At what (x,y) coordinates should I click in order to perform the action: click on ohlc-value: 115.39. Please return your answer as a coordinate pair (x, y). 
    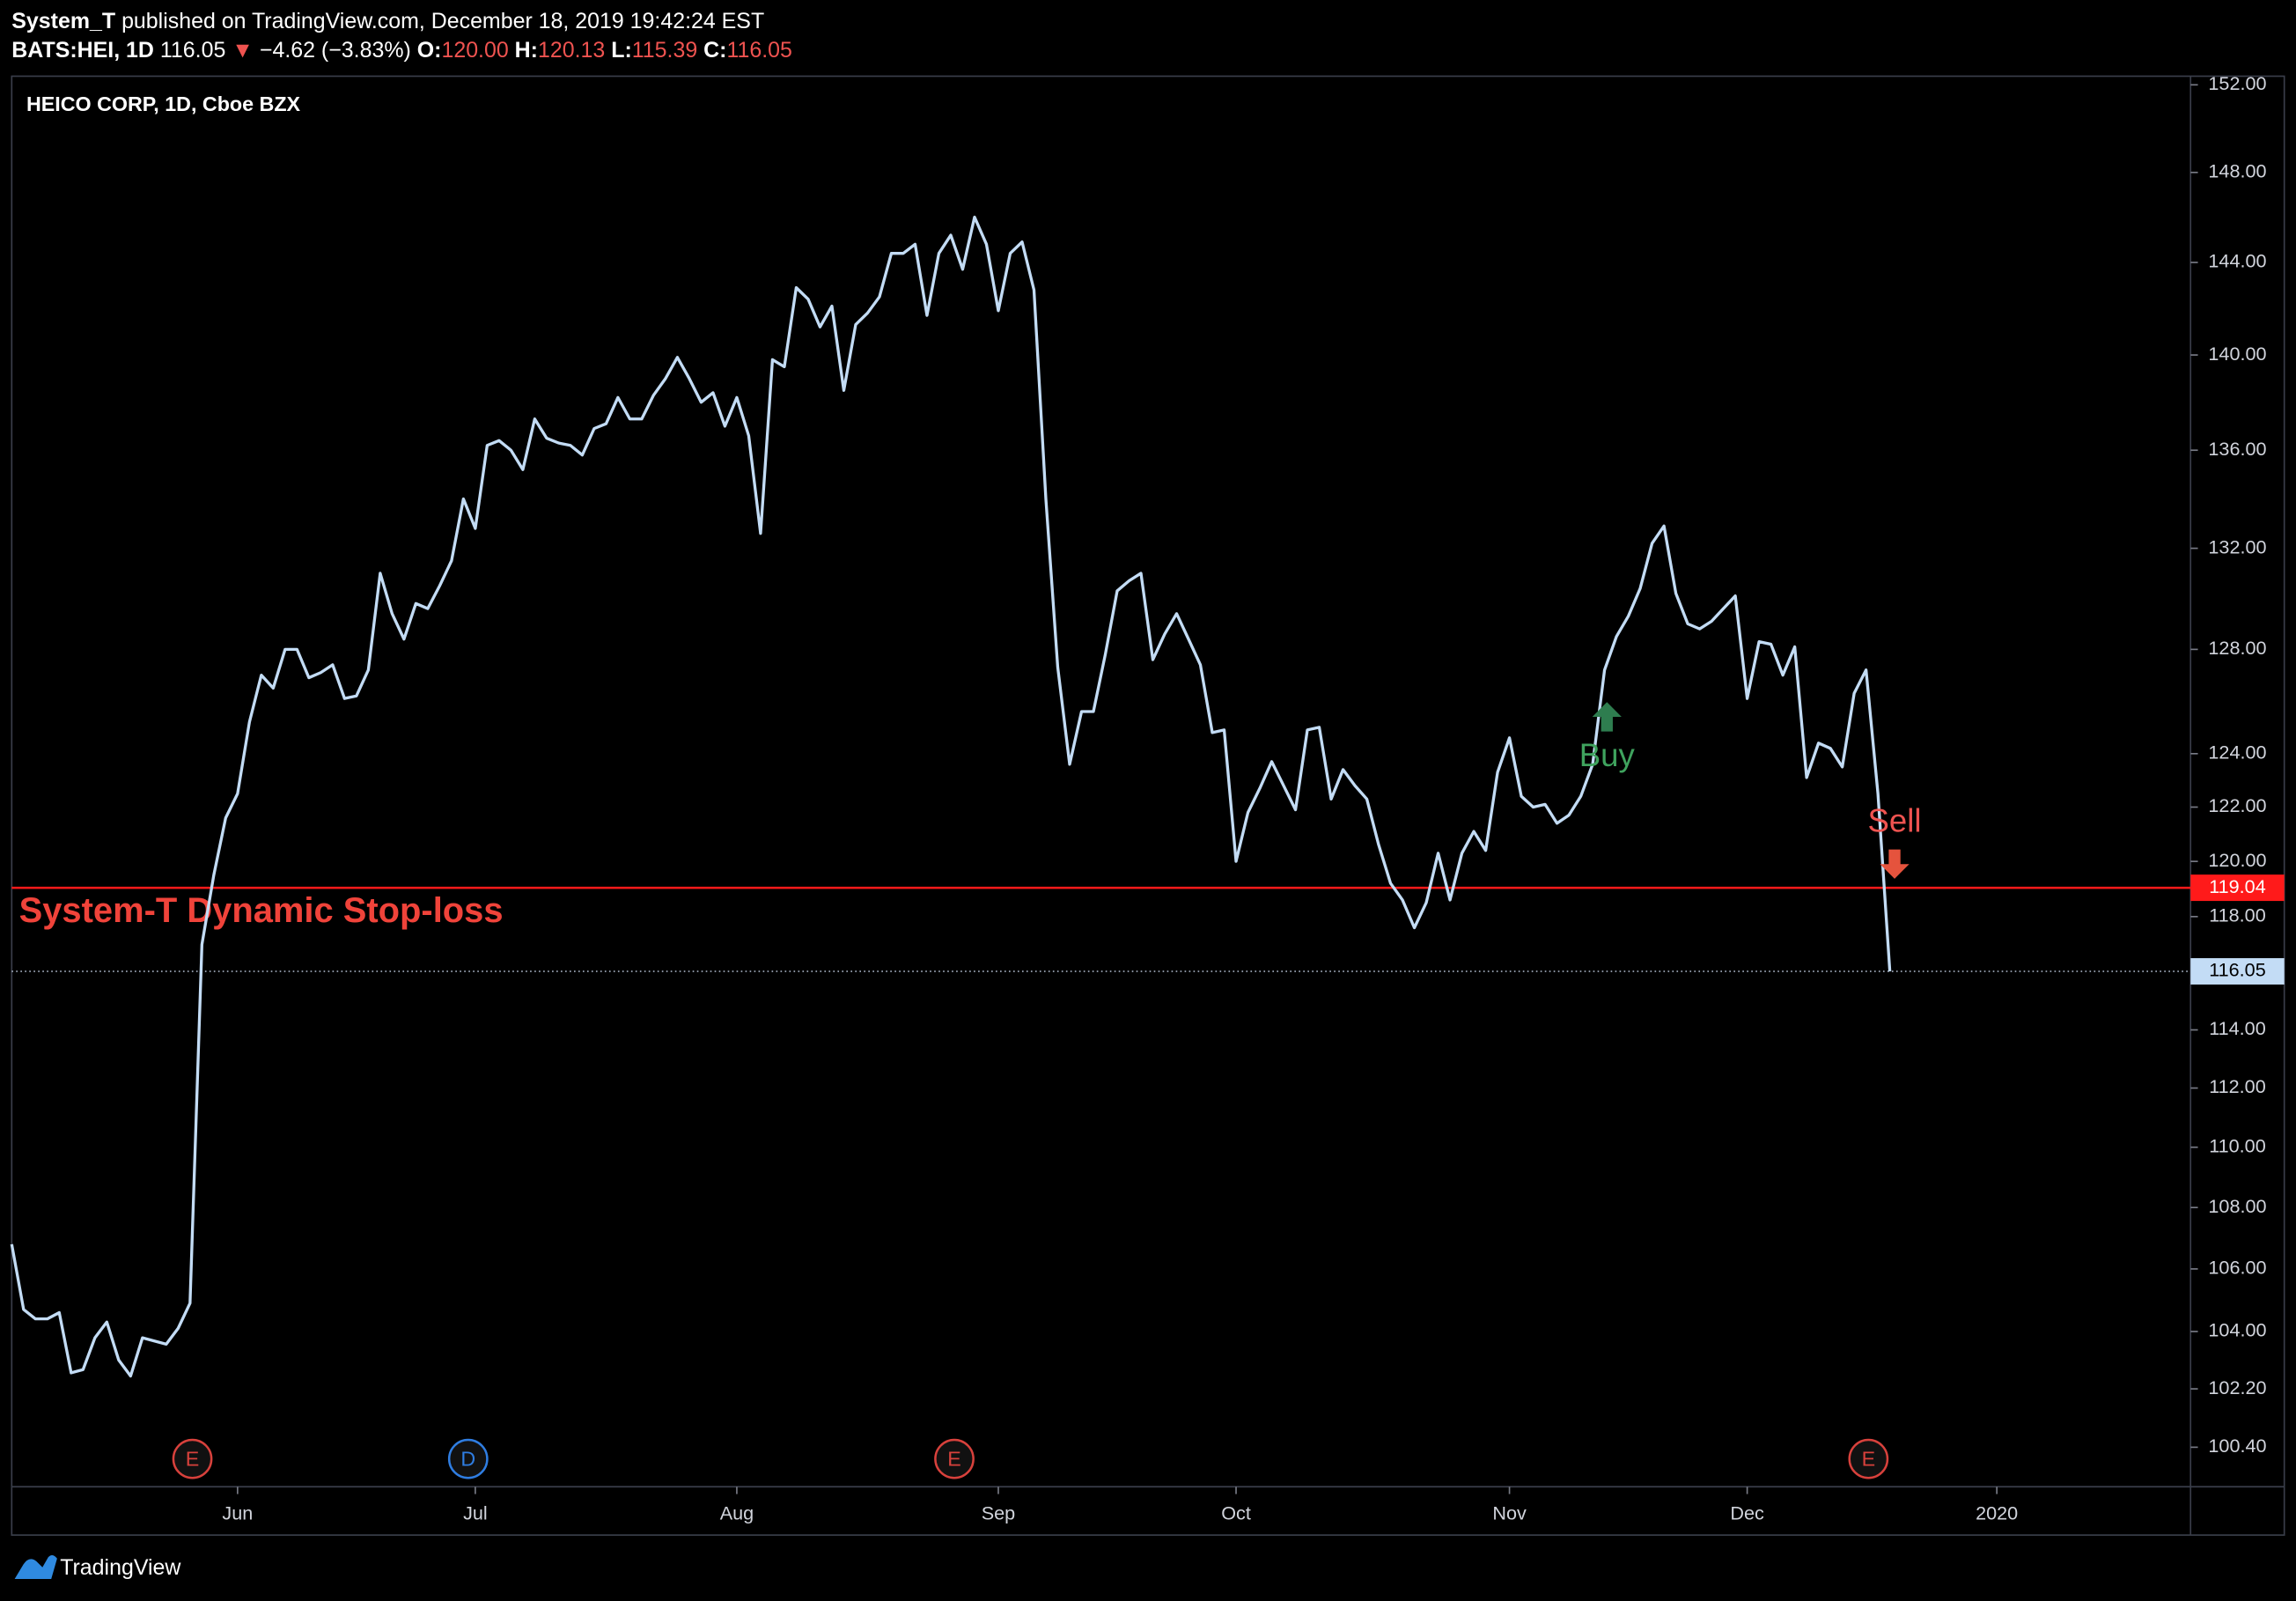
    Looking at the image, I should click on (664, 51).